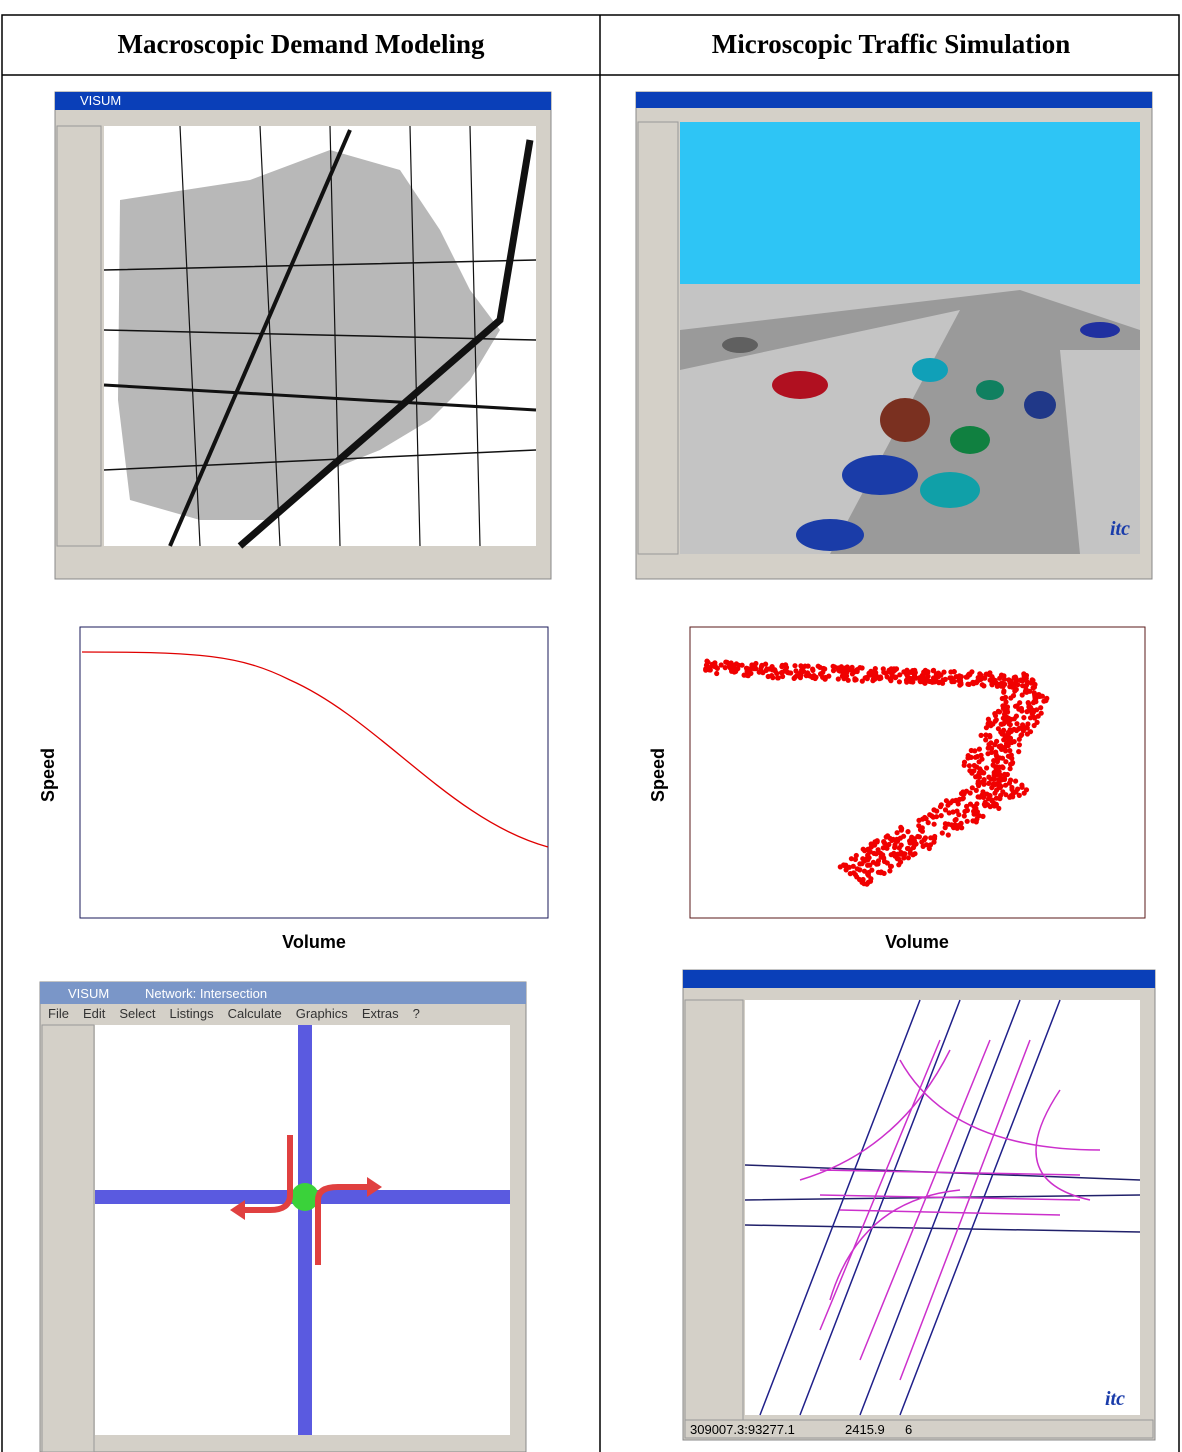  What do you see at coordinates (908, 1429) in the screenshot?
I see `status-text: 6` at bounding box center [908, 1429].